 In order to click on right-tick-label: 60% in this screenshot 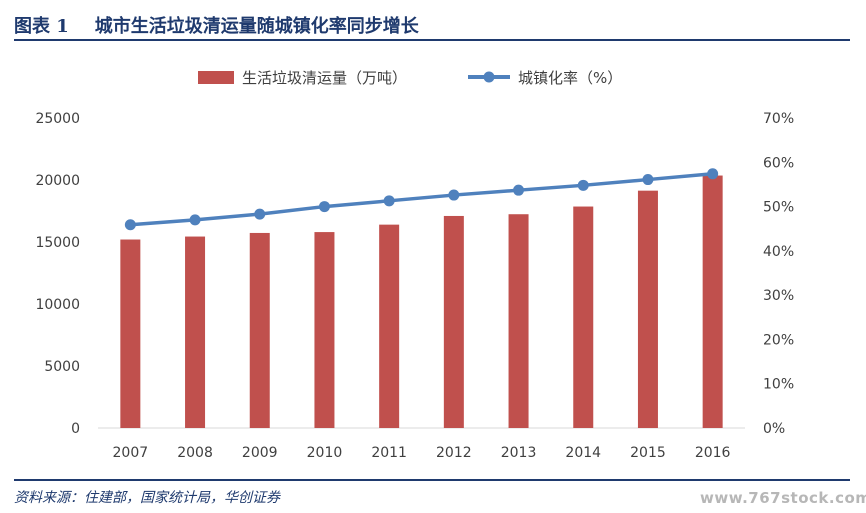, I will do `click(778, 163)`.